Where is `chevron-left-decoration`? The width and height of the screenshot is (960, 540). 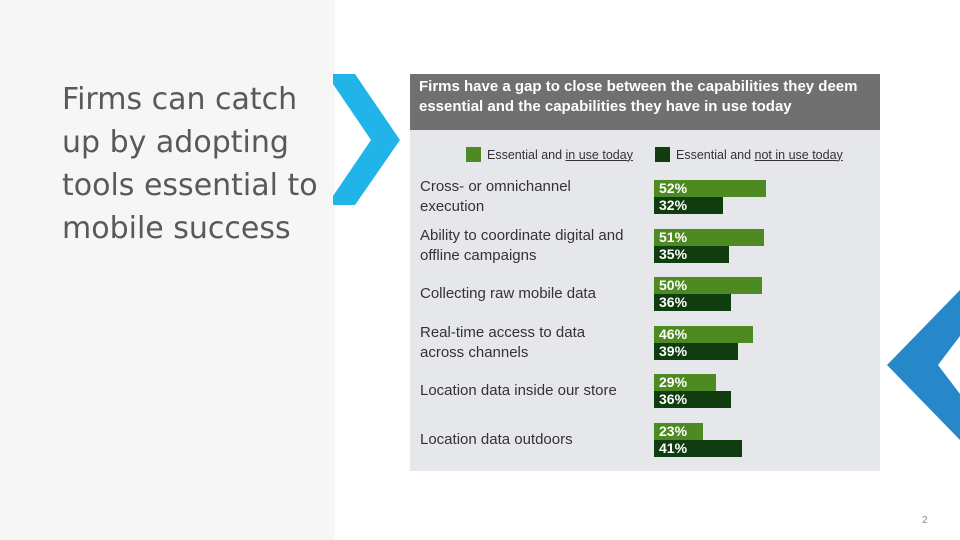
chevron-left-decoration is located at coordinates (923, 365).